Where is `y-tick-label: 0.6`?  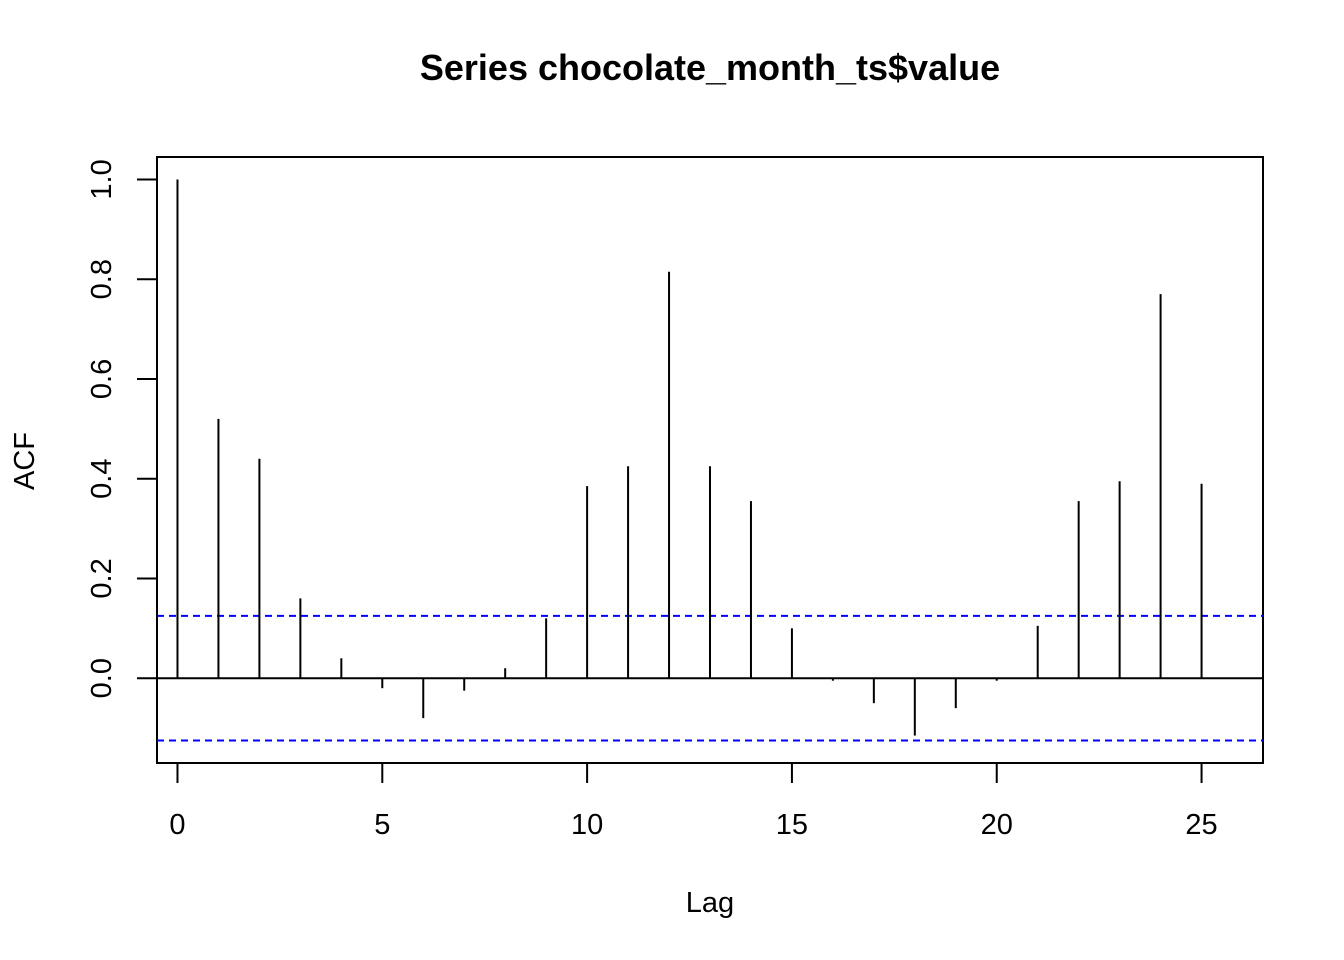 y-tick-label: 0.6 is located at coordinates (102, 379).